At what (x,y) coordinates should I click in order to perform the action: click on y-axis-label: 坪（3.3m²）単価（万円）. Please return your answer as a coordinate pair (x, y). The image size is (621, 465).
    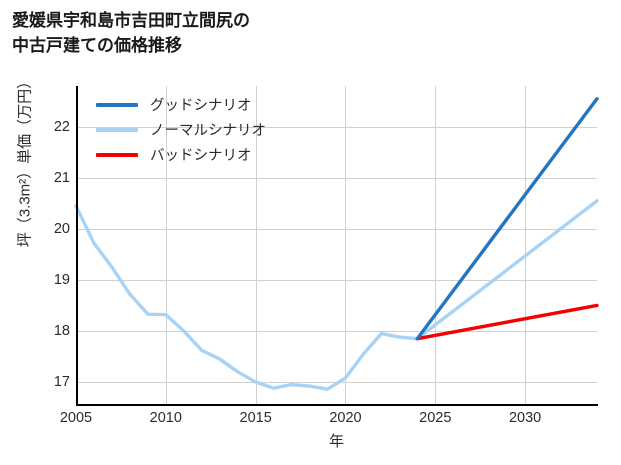
    Looking at the image, I should click on (25, 160).